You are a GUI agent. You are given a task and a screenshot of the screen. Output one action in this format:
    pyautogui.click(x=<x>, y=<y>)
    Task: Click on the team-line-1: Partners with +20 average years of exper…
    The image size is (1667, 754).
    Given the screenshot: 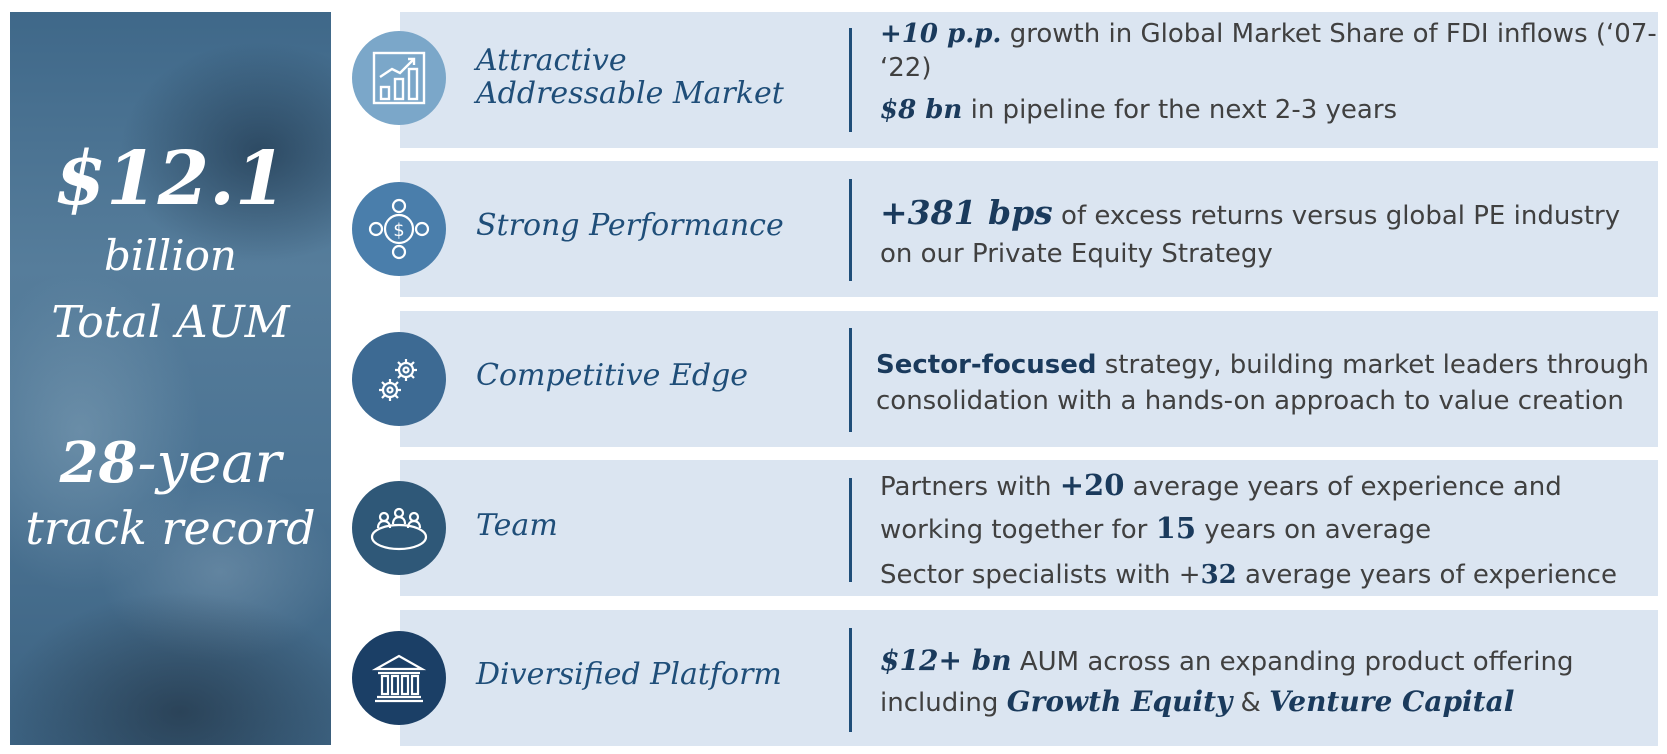 What is the action you would take?
    pyautogui.click(x=1221, y=506)
    